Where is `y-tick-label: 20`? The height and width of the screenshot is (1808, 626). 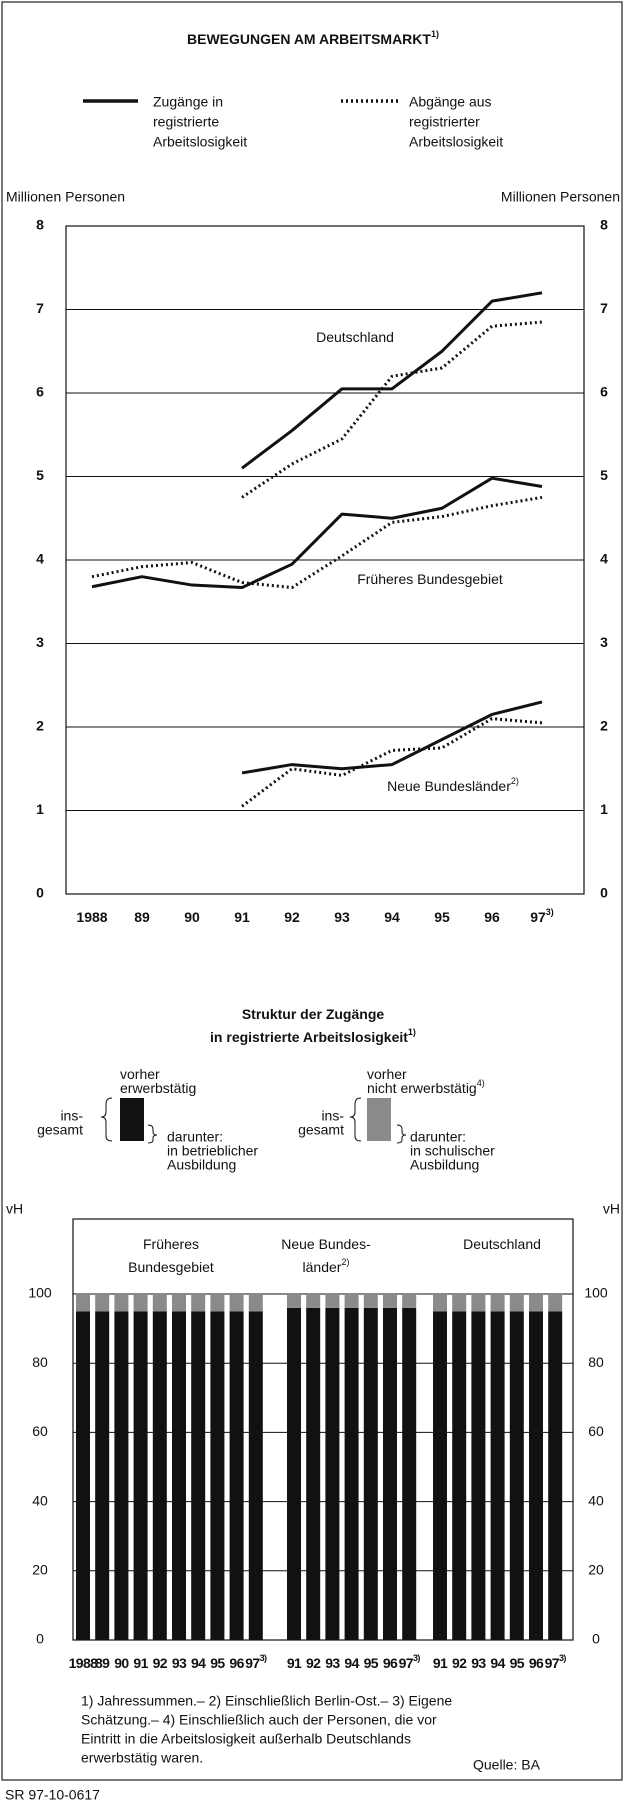 y-tick-label: 20 is located at coordinates (40, 1570).